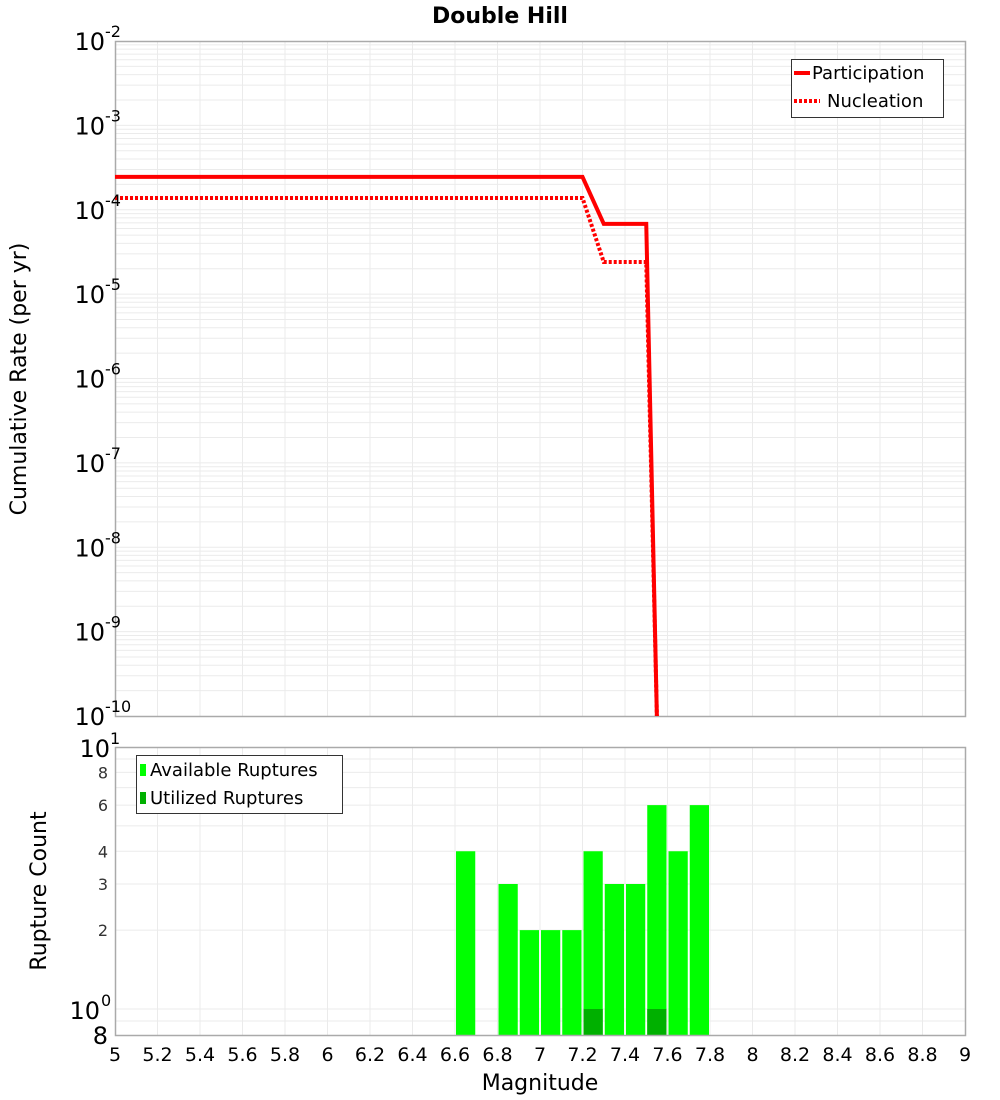 The width and height of the screenshot is (1000, 1100). What do you see at coordinates (868, 73) in the screenshot?
I see `legend-participation: Participation` at bounding box center [868, 73].